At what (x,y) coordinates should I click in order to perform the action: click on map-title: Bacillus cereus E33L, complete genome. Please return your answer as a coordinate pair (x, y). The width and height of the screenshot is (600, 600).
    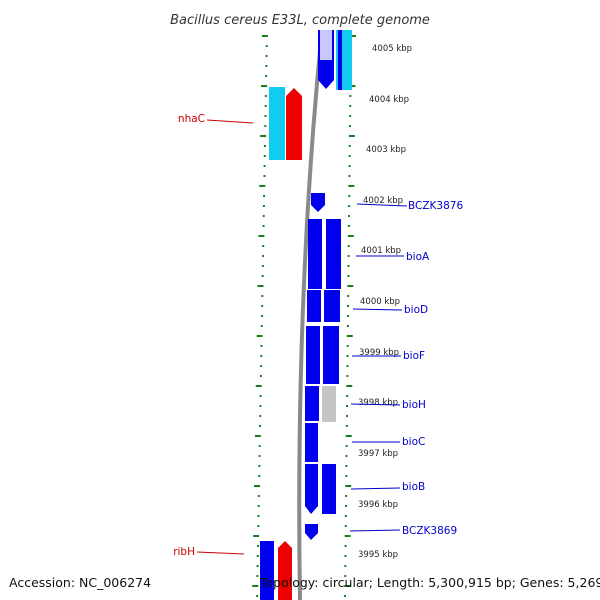
    Looking at the image, I should click on (300, 20).